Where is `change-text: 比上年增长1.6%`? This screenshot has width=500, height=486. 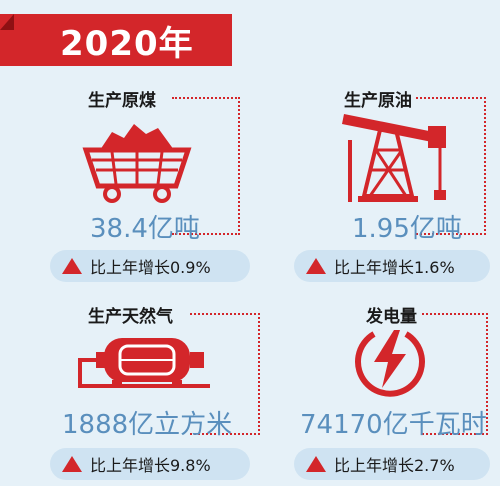
change-text: 比上年增长1.6% is located at coordinates (394, 267).